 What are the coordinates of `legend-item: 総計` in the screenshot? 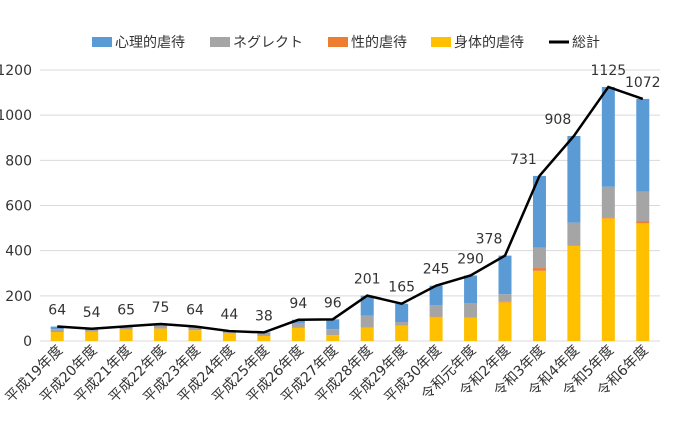 It's located at (574, 43).